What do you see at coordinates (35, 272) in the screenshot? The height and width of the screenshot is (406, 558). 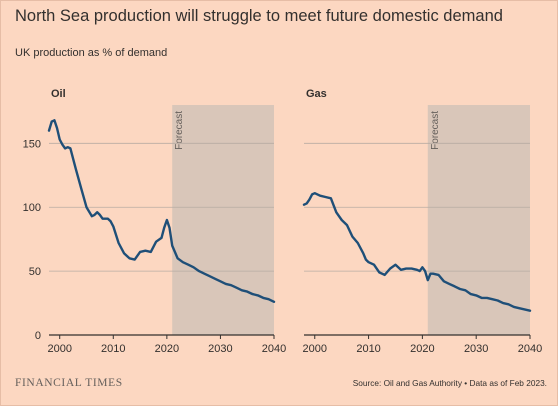 I see `y-tick-label: 50` at bounding box center [35, 272].